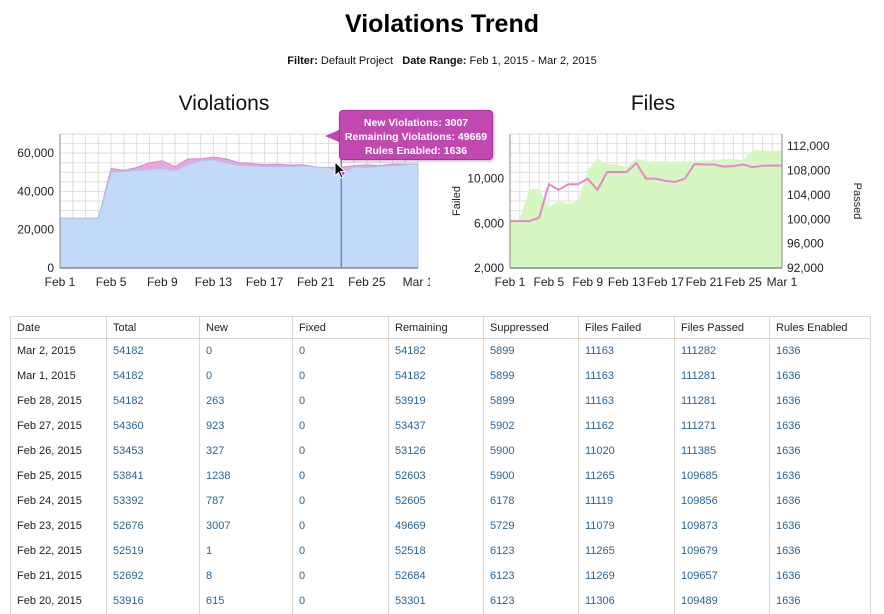  Describe the element at coordinates (246, 426) in the screenshot. I see `new-link: 923` at that location.